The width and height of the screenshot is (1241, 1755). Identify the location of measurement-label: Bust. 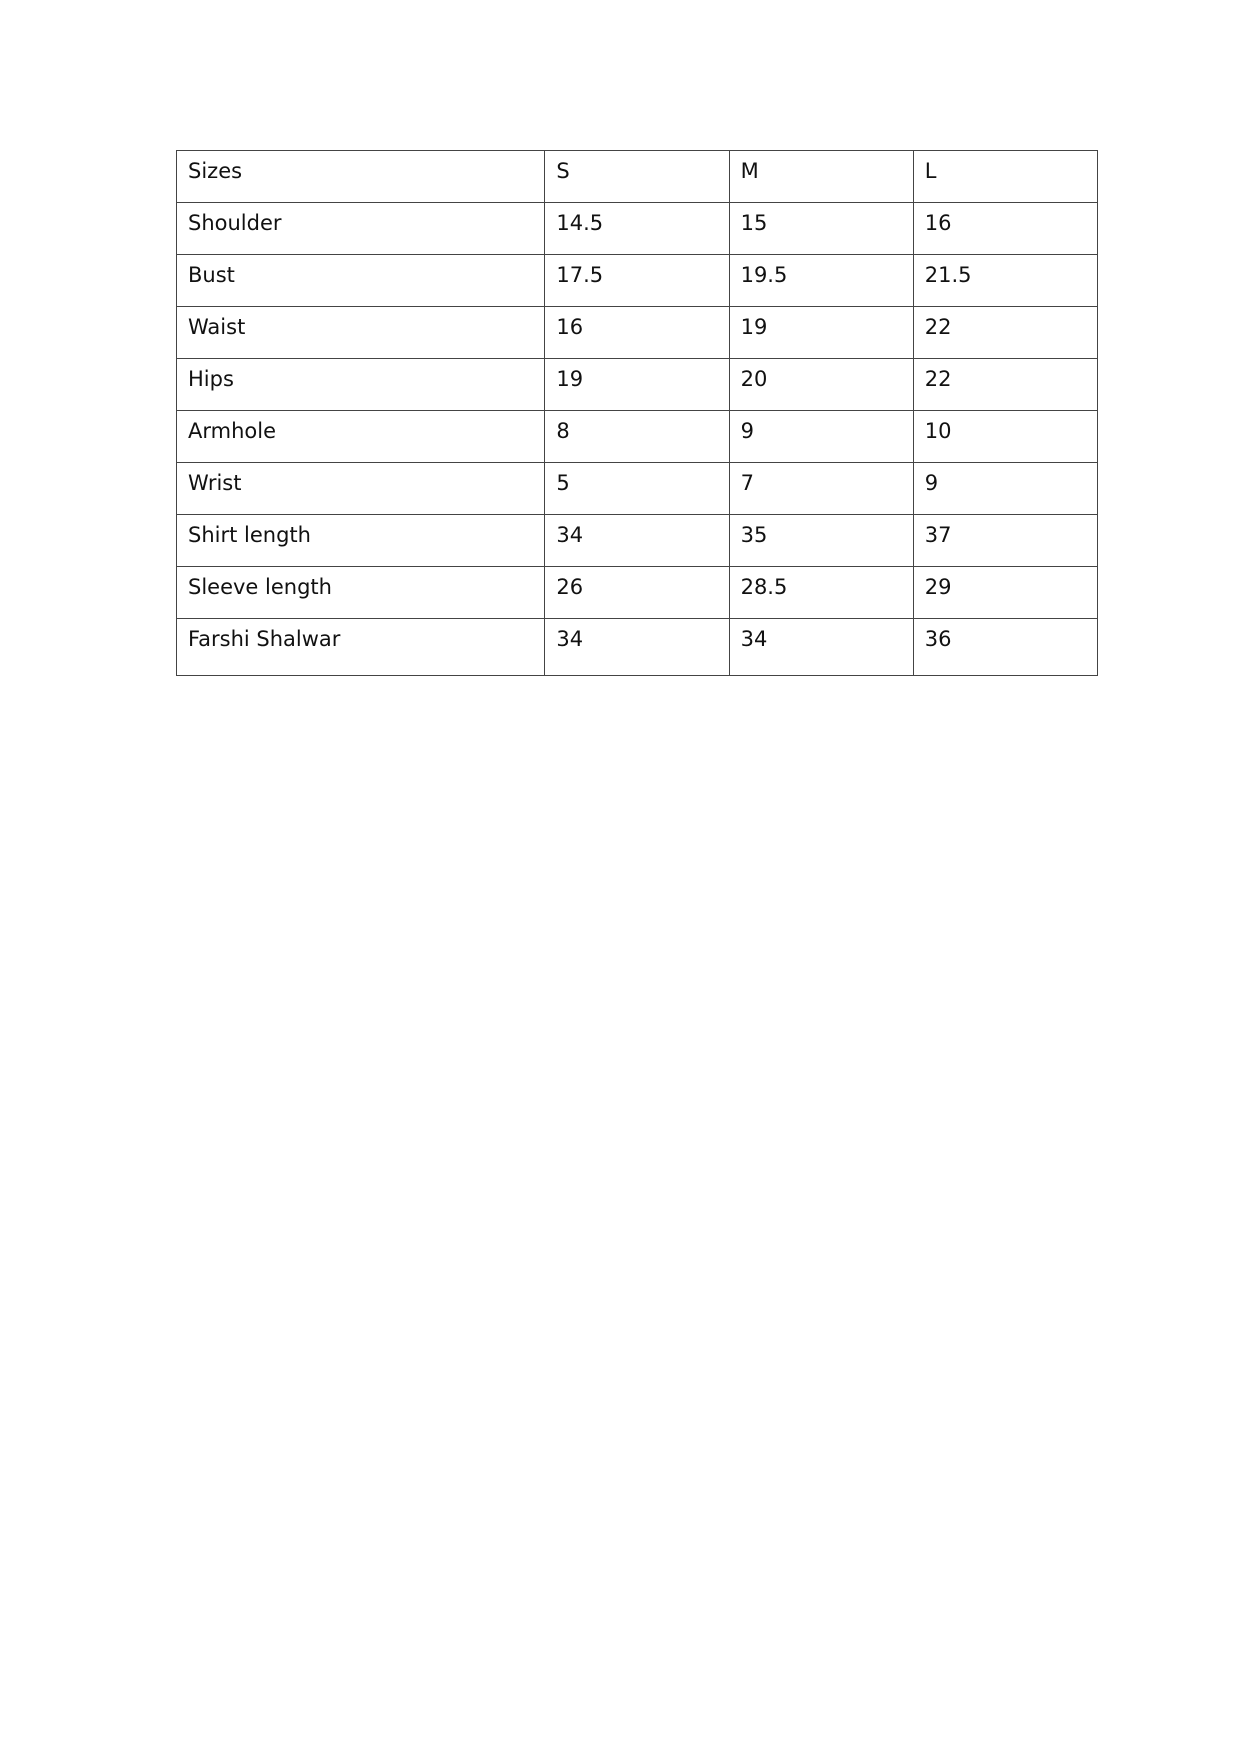
(360, 280).